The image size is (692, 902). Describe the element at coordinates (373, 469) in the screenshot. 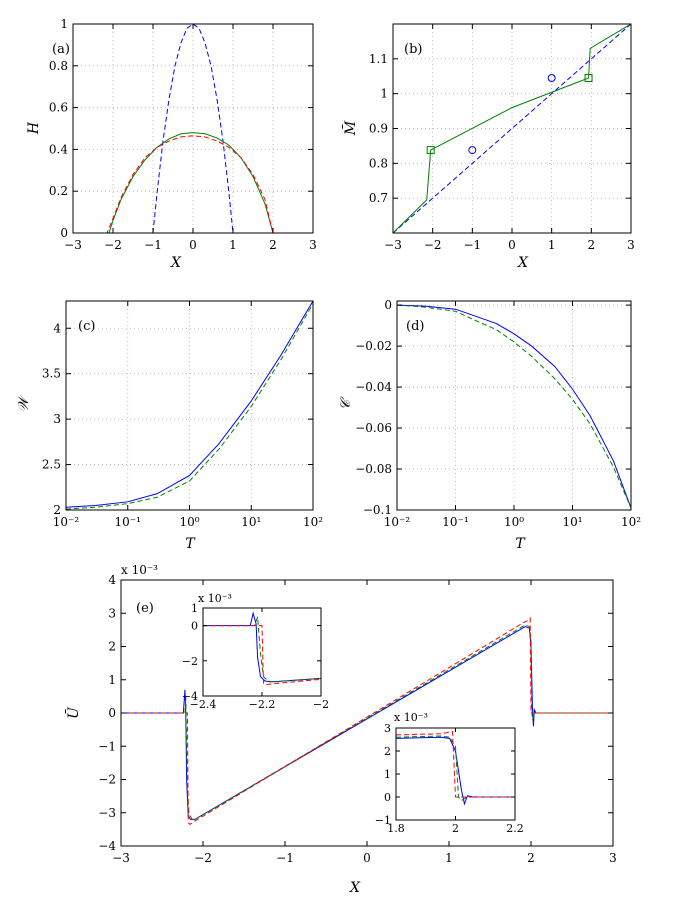

I see `y-tick-label: −0.08` at that location.